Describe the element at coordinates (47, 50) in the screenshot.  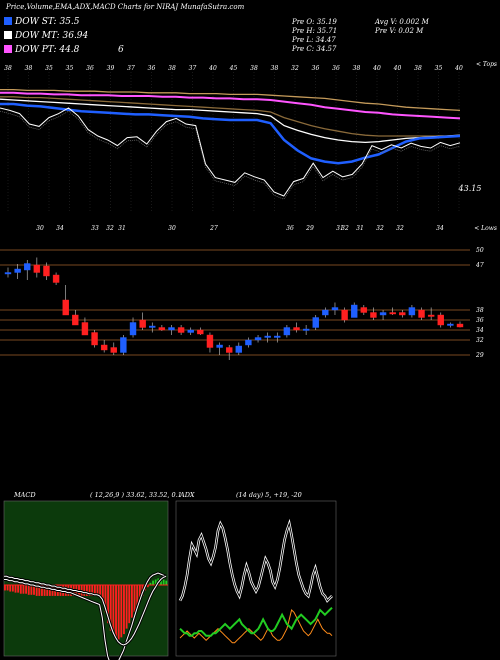
I see `legend-label-pt: DOW PT: 44.8` at that location.